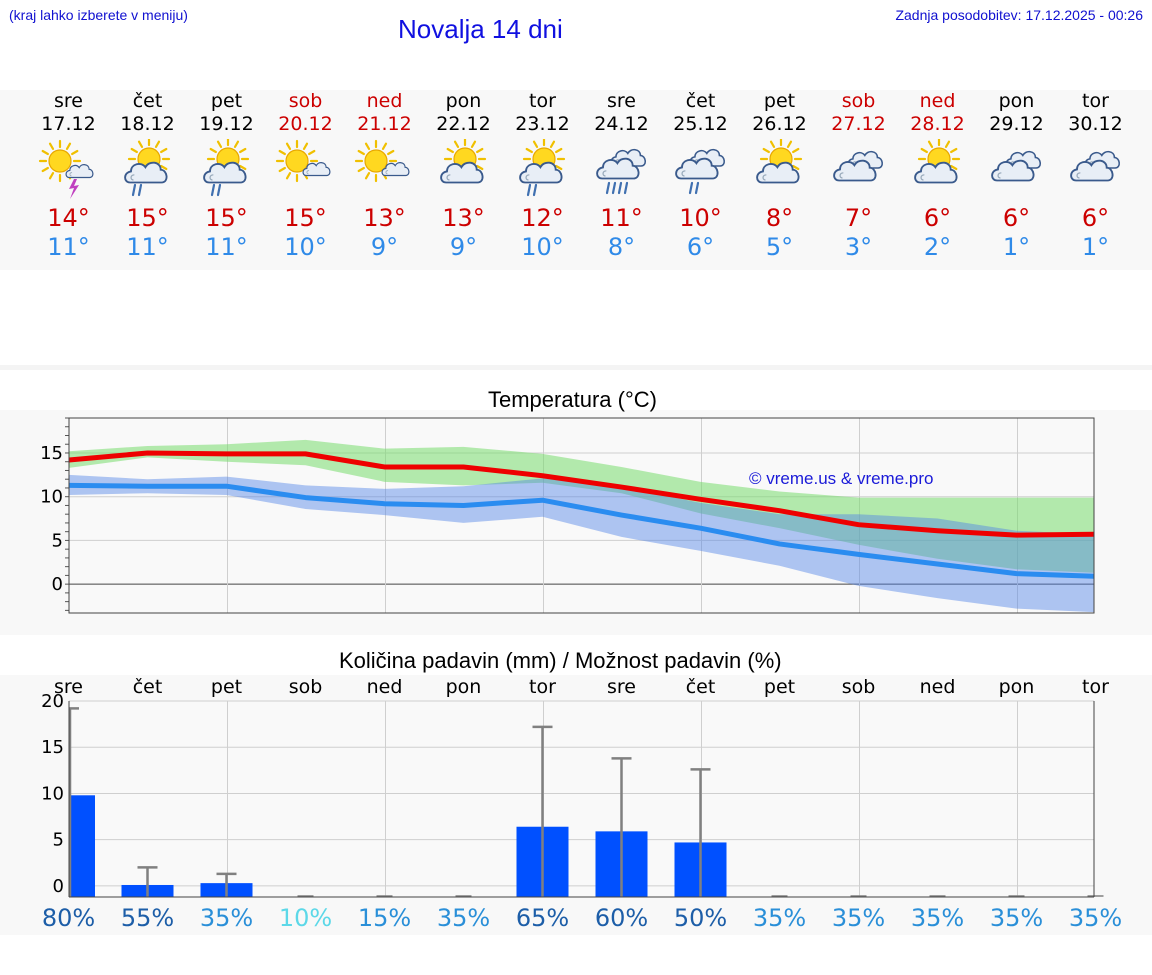 The image size is (1152, 975). Describe the element at coordinates (542, 687) in the screenshot. I see `day-axis-label: tor` at that location.